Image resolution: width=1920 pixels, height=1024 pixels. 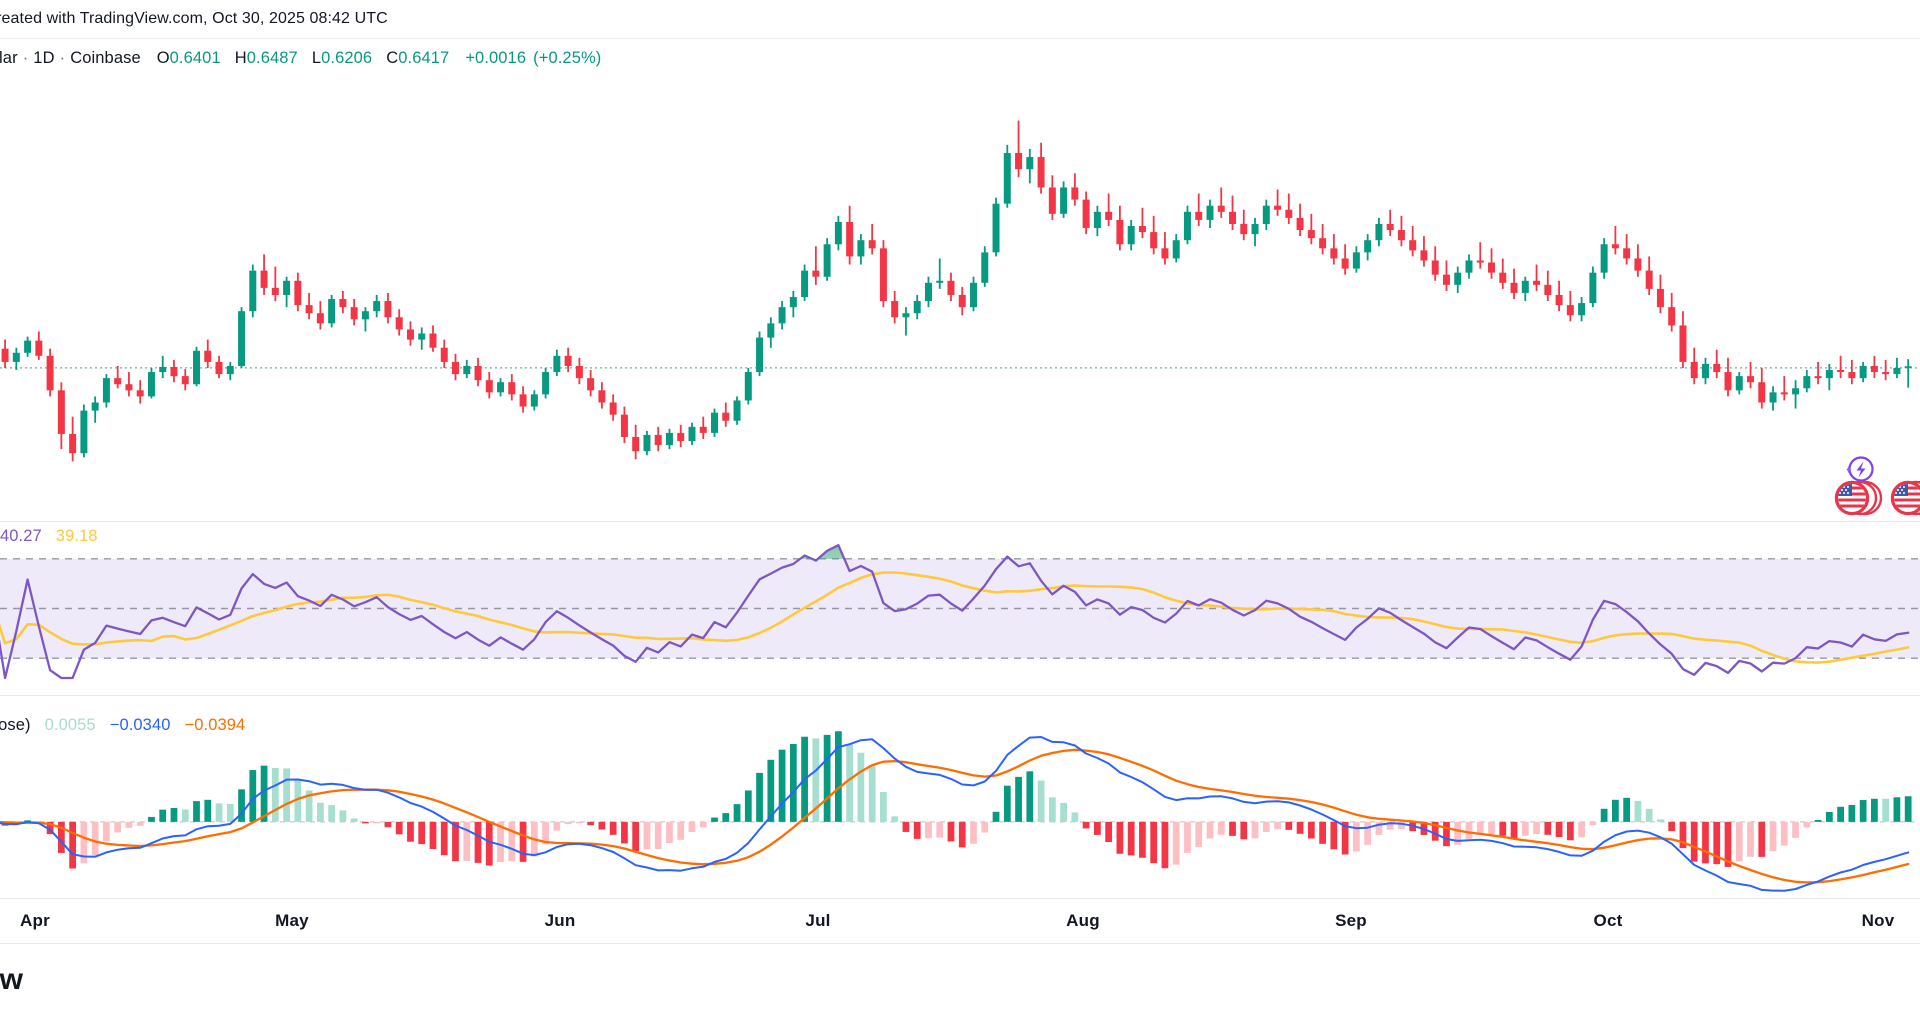 I want to click on x-axis-tick-oct: Oct, so click(x=1608, y=920).